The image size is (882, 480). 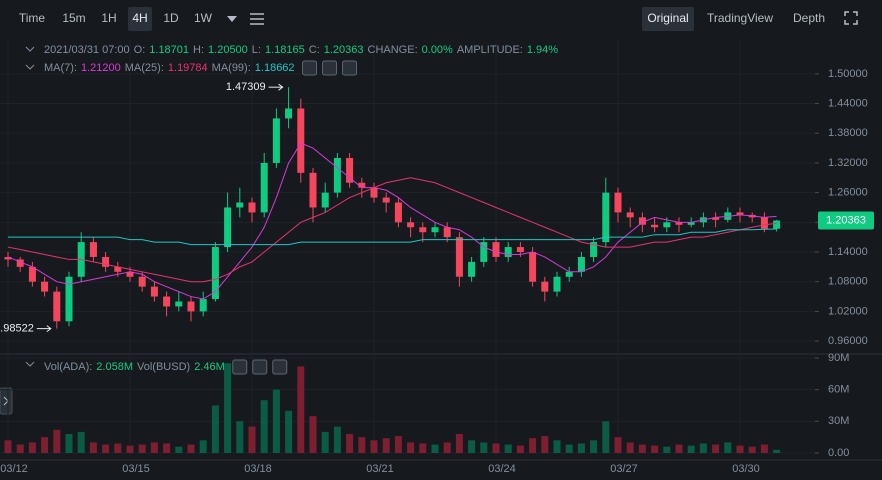 I want to click on y-tick-label: 1.08000, so click(x=848, y=282).